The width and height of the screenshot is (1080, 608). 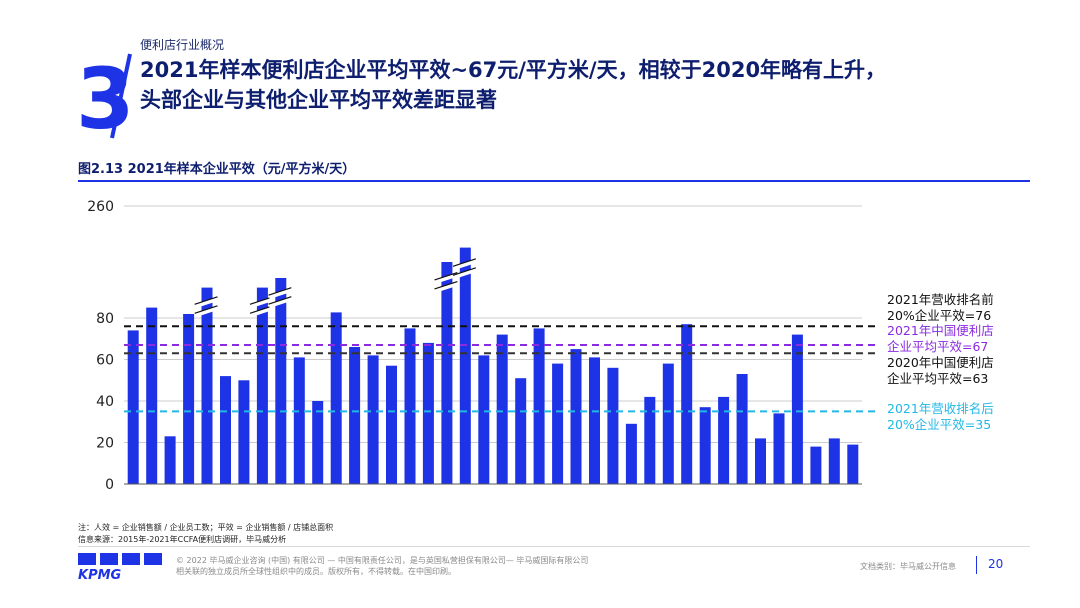 I want to click on annotation-avg2021-line2: 企业平均平效=67, so click(x=938, y=346).